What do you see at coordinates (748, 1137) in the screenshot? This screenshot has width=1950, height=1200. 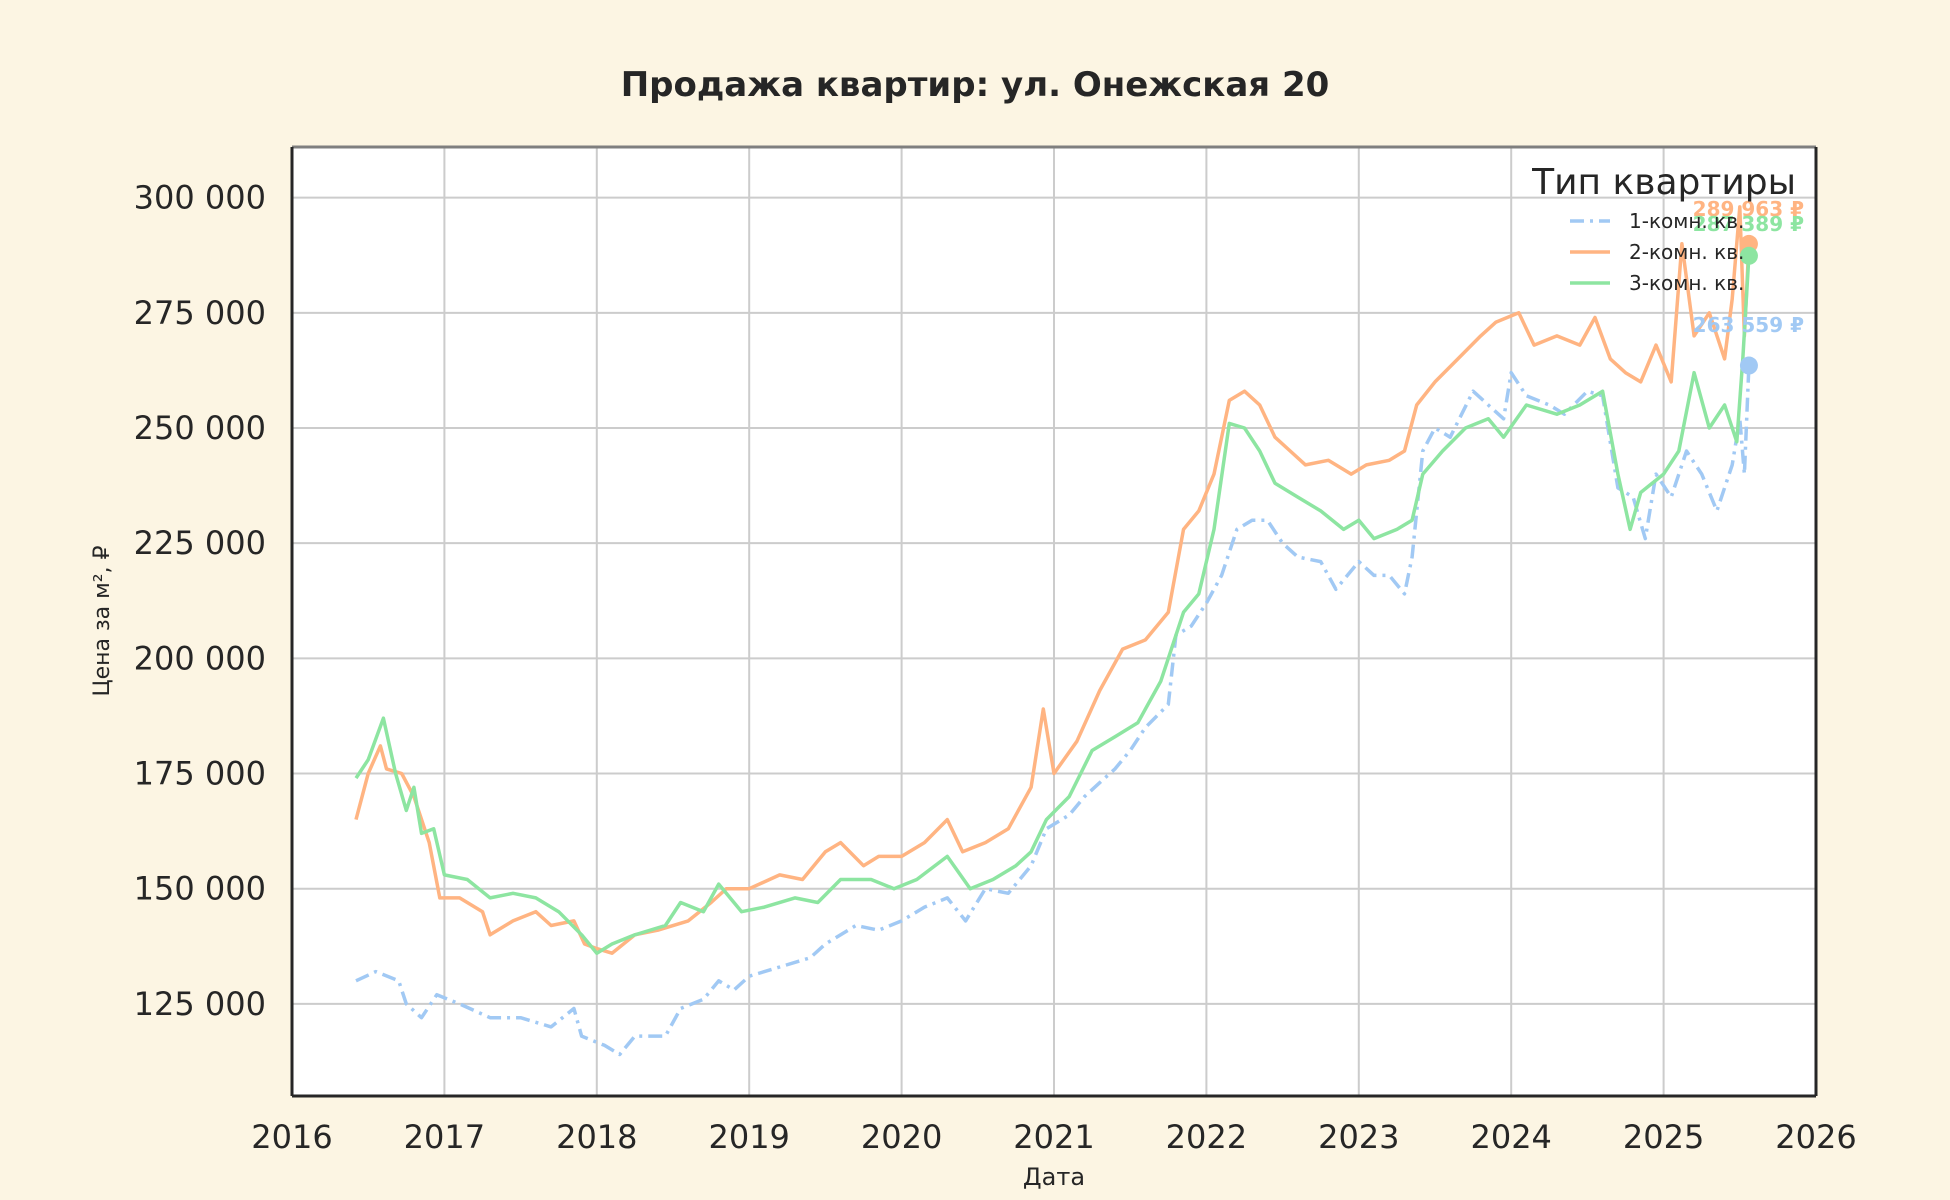 I see `x-tick-label: 2019` at bounding box center [748, 1137].